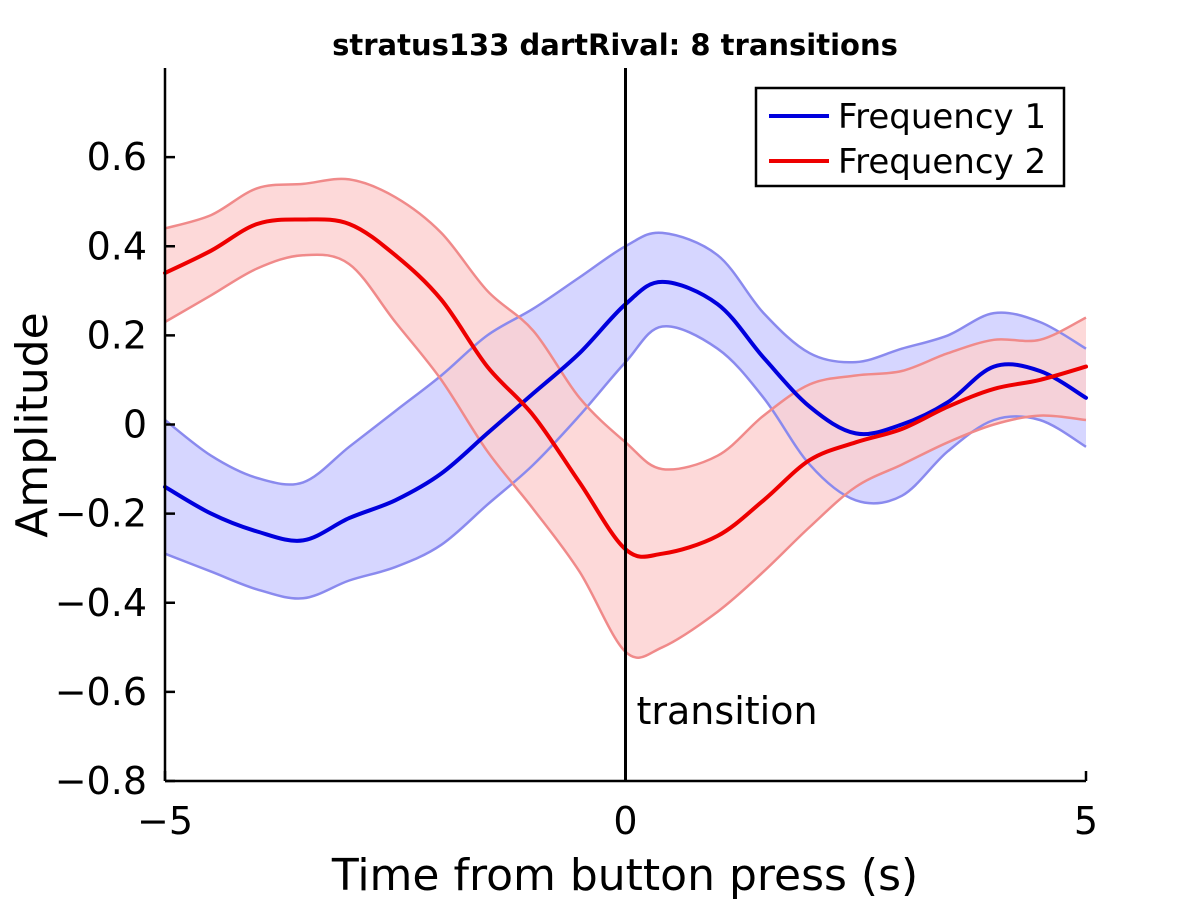 Image resolution: width=1200 pixels, height=900 pixels. I want to click on y-tick-label: −0.8, so click(101, 781).